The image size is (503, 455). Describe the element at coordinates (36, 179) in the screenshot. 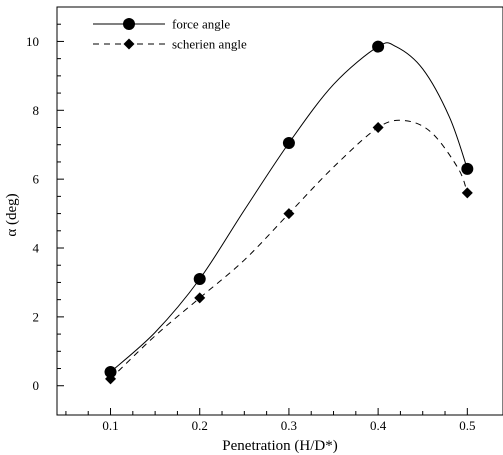

I see `y-tick-label: 6` at that location.